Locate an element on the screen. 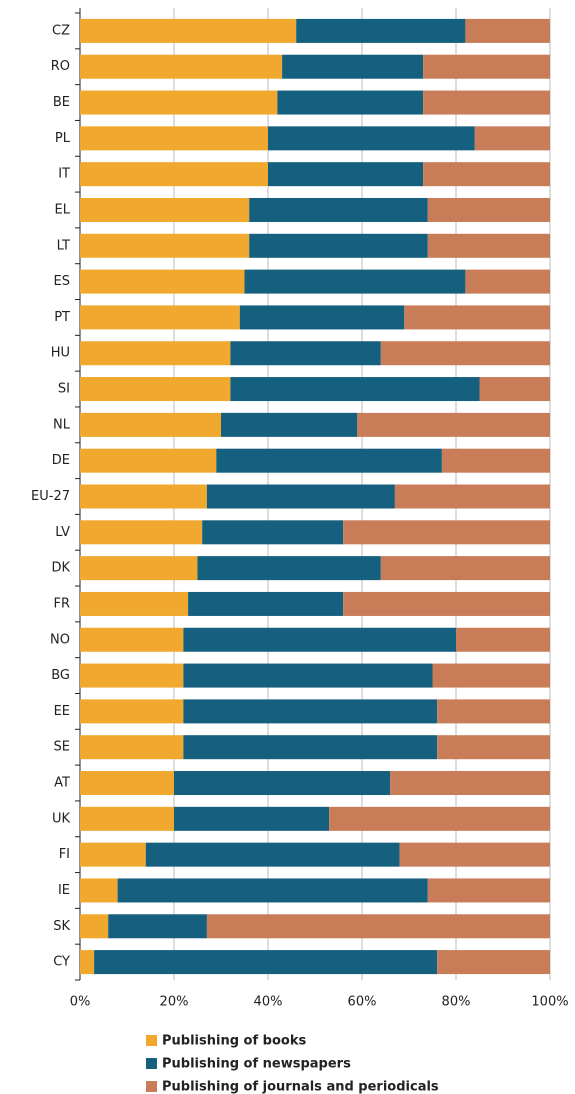  x-tick-label: 60% is located at coordinates (362, 1002).